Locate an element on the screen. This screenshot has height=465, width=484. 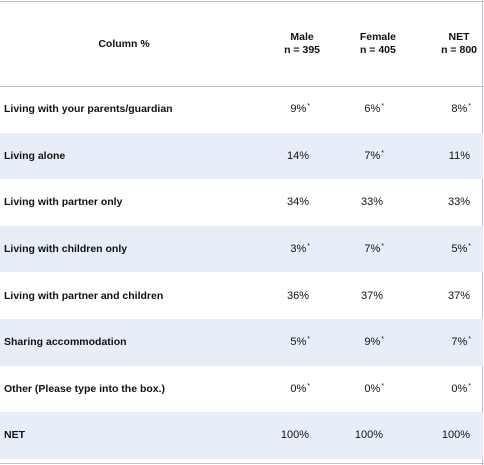
cell-percent: 14% is located at coordinates (297, 155).